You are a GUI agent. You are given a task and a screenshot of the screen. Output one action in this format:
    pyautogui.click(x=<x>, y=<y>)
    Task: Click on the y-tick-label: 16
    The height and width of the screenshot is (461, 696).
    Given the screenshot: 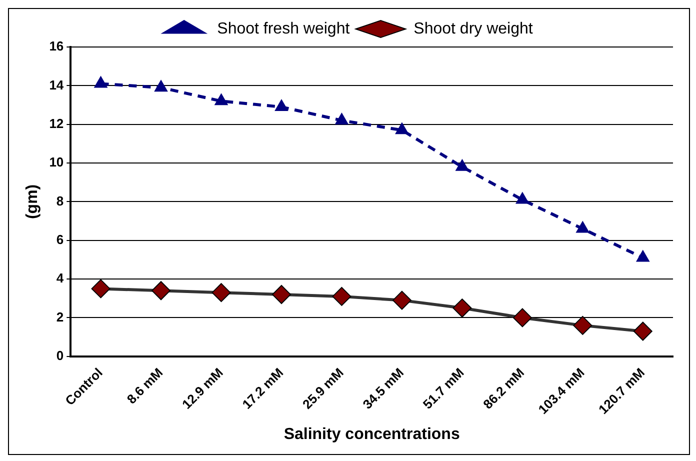 What is the action you would take?
    pyautogui.click(x=56, y=46)
    